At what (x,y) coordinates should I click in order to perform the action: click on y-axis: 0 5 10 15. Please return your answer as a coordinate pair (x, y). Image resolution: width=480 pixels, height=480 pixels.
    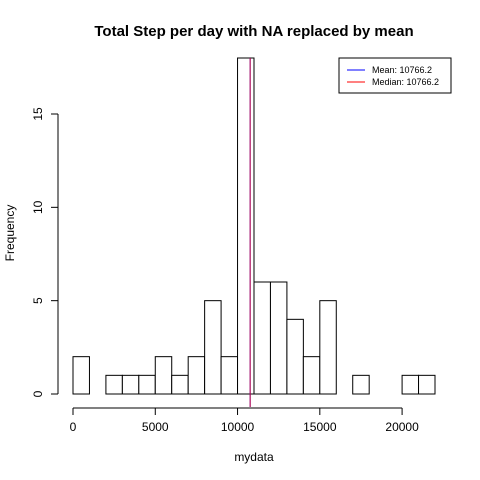
    Looking at the image, I should click on (45, 252).